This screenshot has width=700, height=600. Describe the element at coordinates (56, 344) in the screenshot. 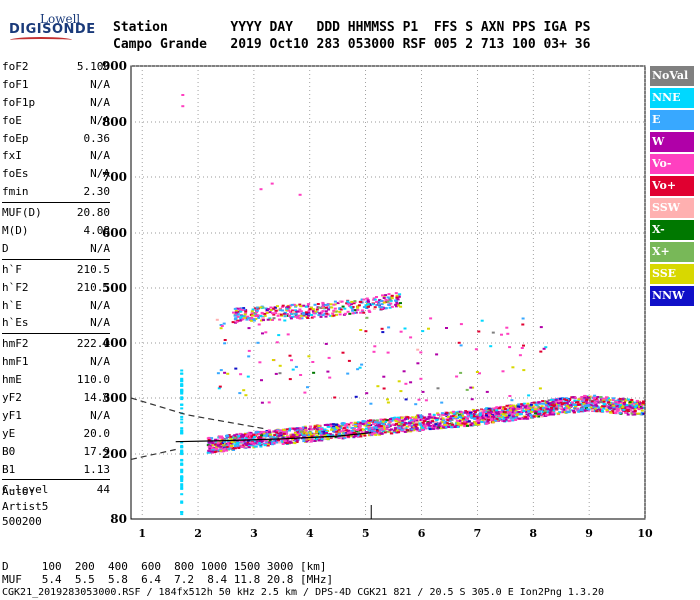

I see `param-row: hmF2 222.0` at that location.